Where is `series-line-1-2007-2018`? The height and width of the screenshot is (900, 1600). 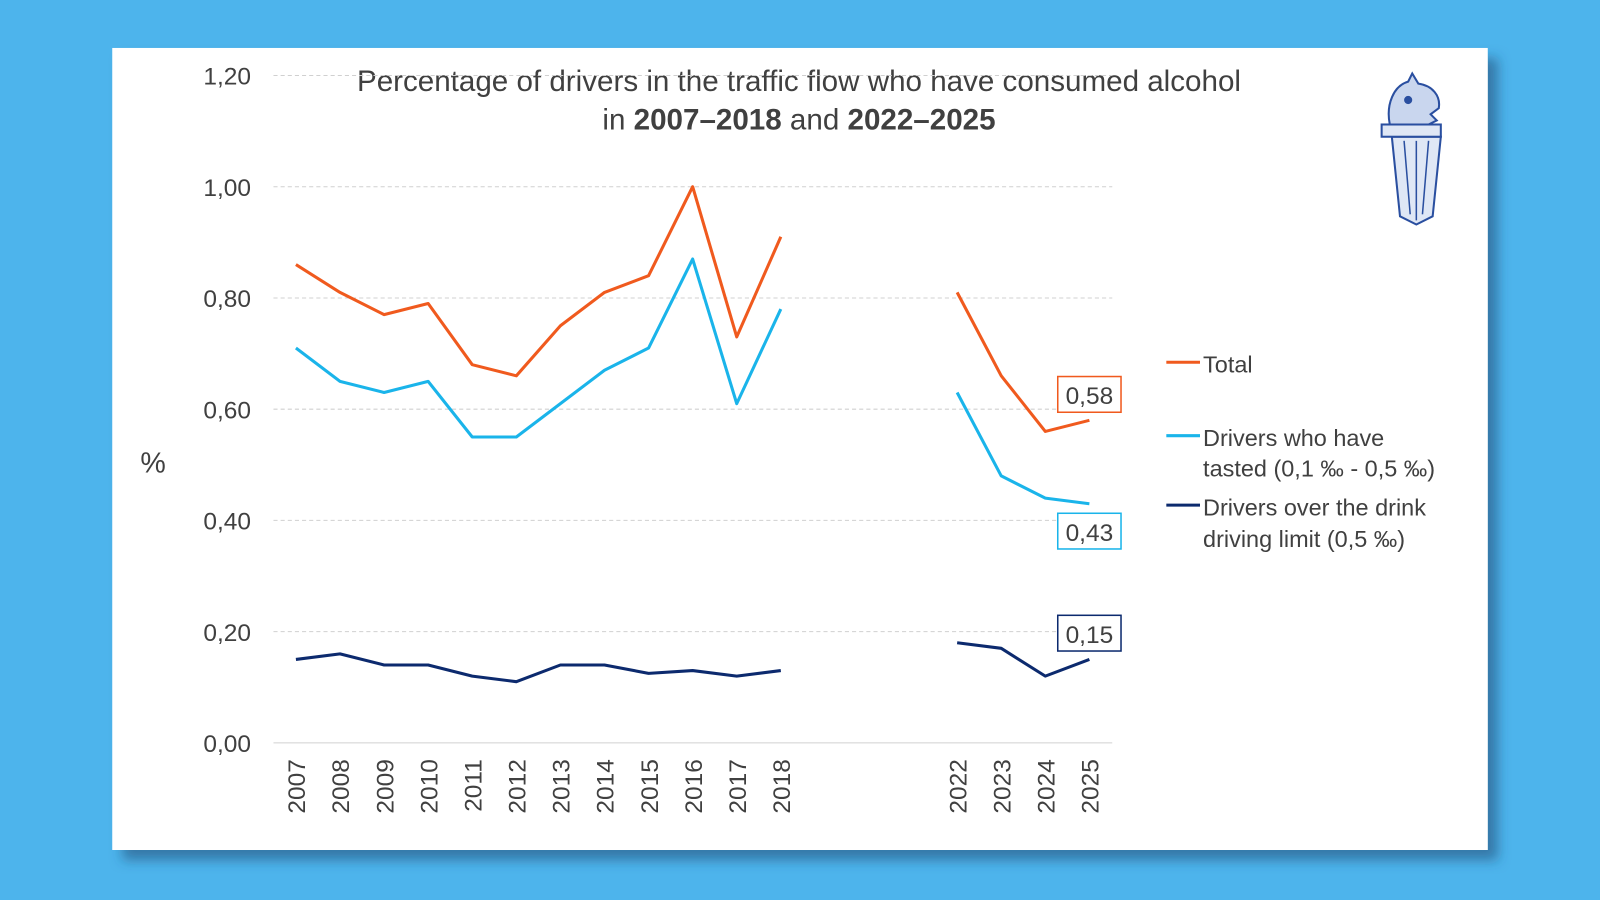 series-line-1-2007-2018 is located at coordinates (538, 348).